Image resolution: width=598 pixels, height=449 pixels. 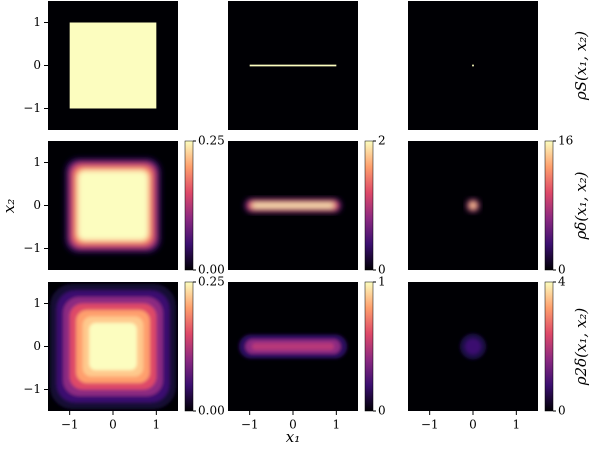 I want to click on colorbar-tick-label: 4, so click(x=562, y=282).